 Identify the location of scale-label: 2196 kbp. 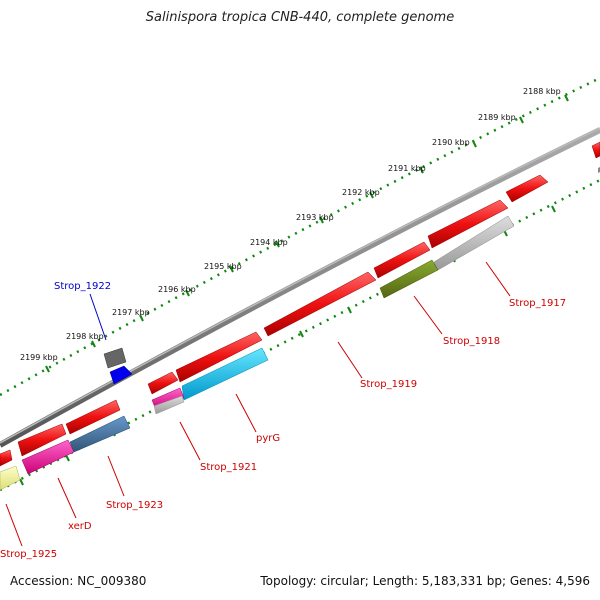
(177, 289).